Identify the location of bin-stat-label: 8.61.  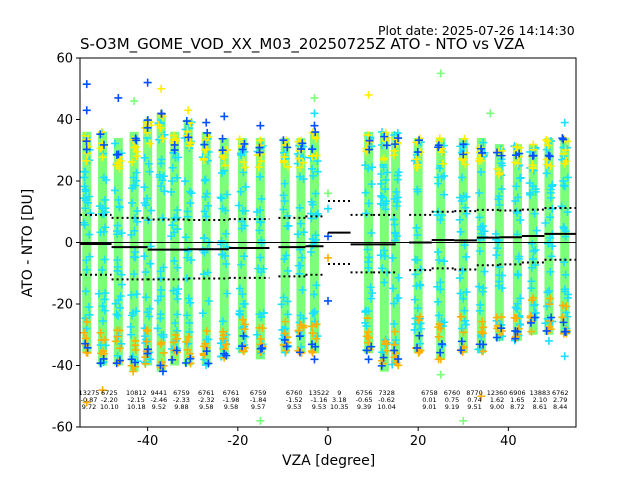
(540, 407).